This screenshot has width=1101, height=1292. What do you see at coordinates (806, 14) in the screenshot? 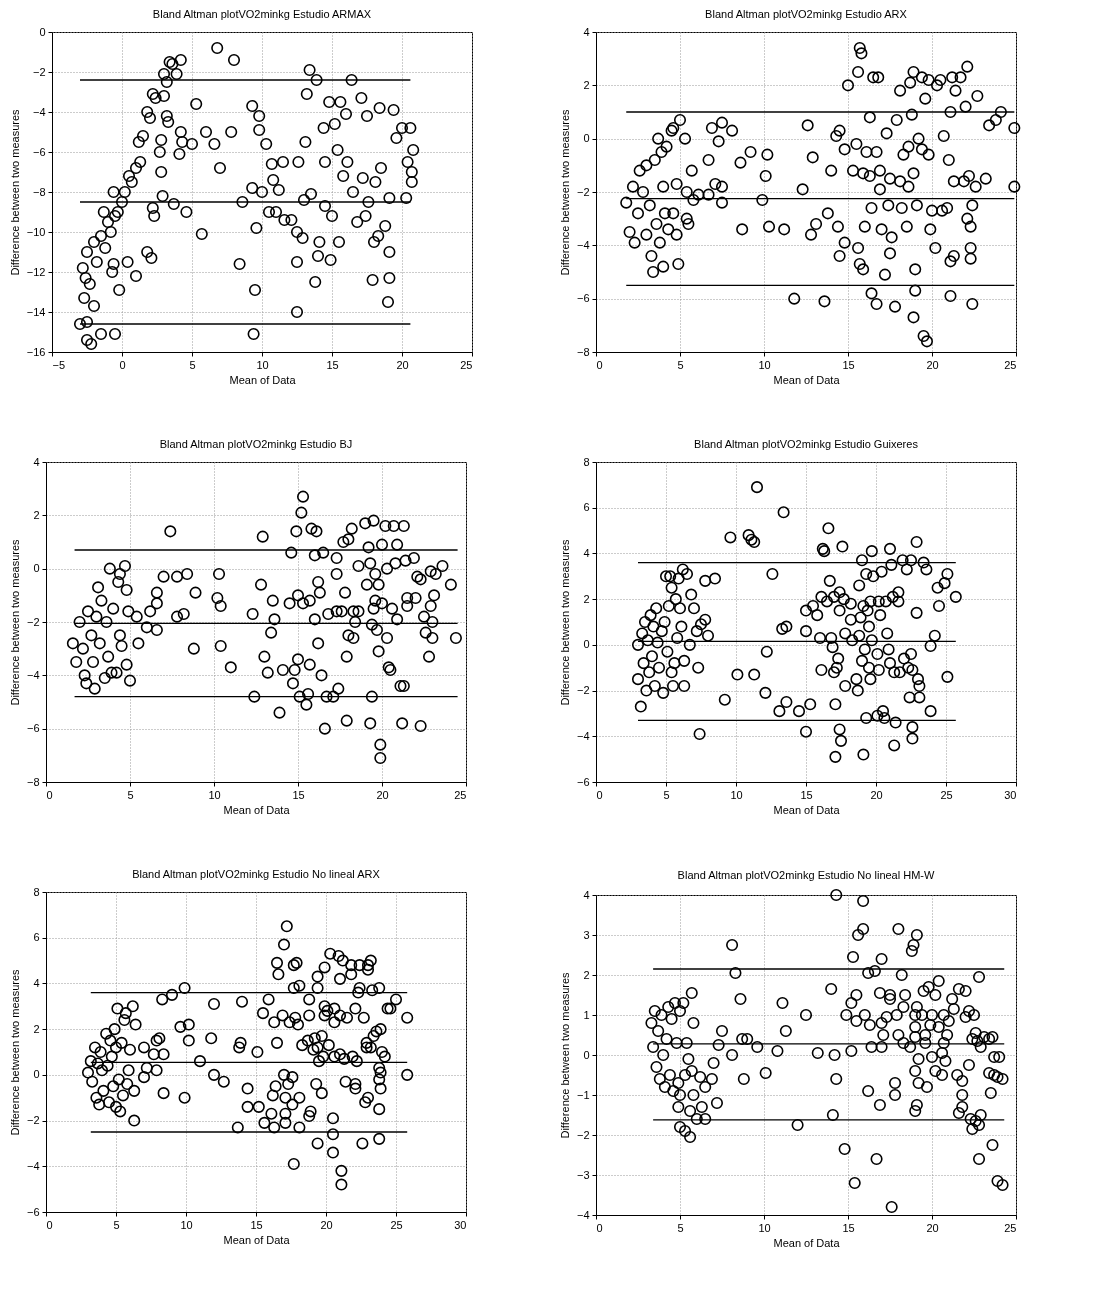
I see `chart-title: Bland Altman plotVO2minkg Estudio ARX` at bounding box center [806, 14].